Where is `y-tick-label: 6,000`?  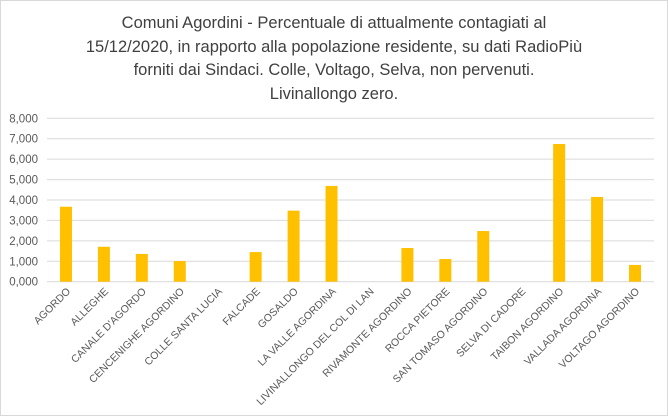 y-tick-label: 6,000 is located at coordinates (23, 160).